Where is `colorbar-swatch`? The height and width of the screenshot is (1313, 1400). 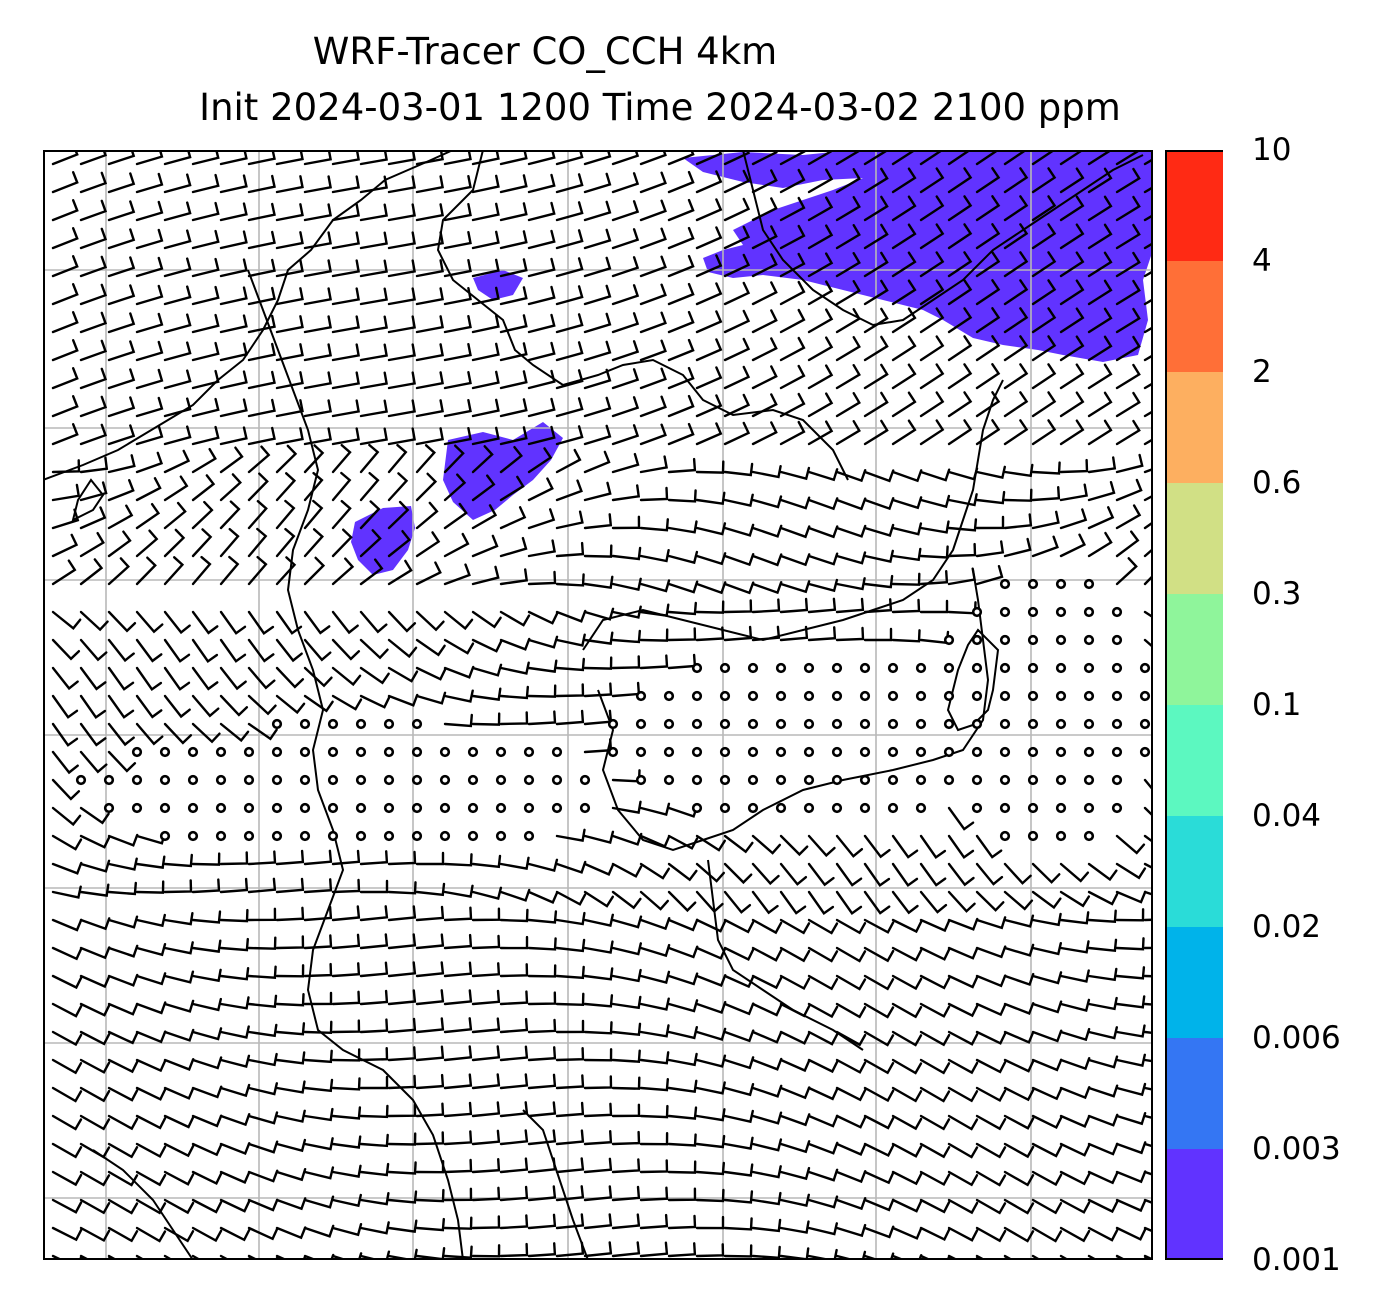 colorbar-swatch is located at coordinates (1194, 317).